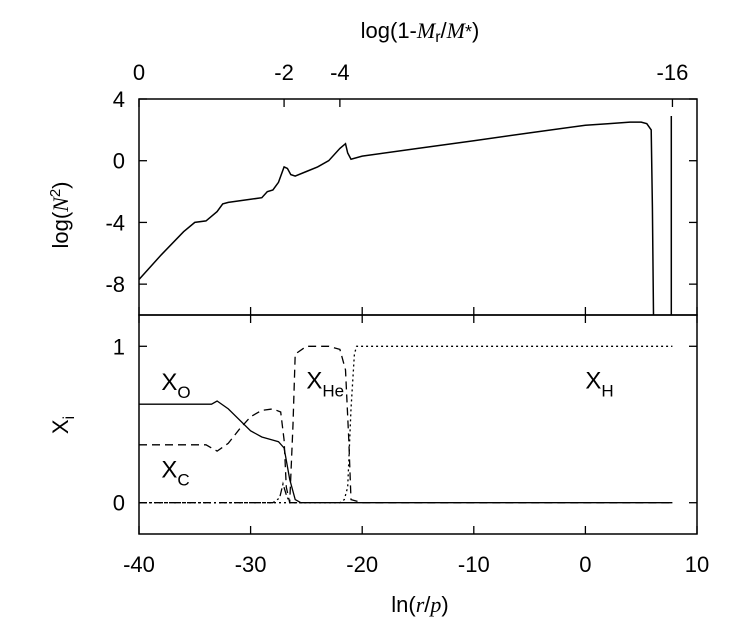 Image resolution: width=750 pixels, height=629 pixels. I want to click on annotation-x-o: XO, so click(175, 385).